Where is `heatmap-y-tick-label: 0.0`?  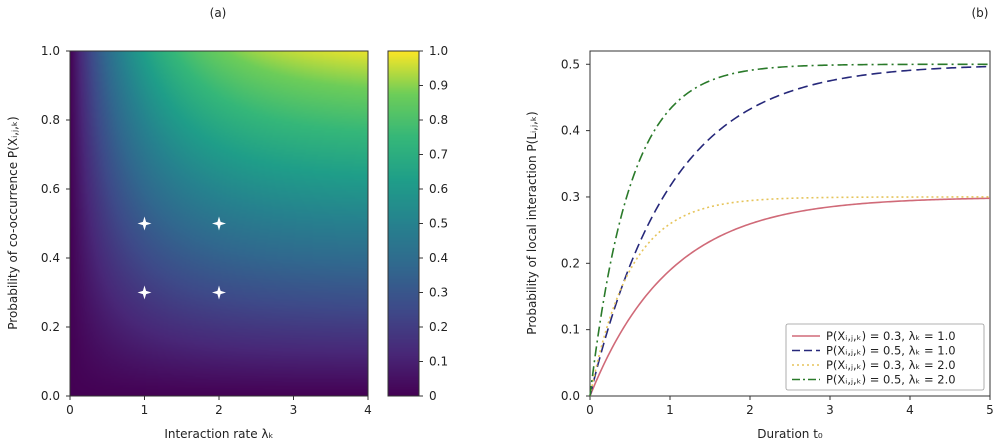
heatmap-y-tick-label: 0.0 is located at coordinates (50, 396).